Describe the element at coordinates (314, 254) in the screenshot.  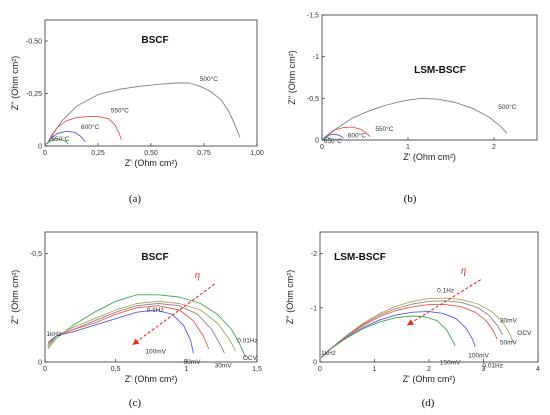
I see `y-tick-label: -2` at that location.